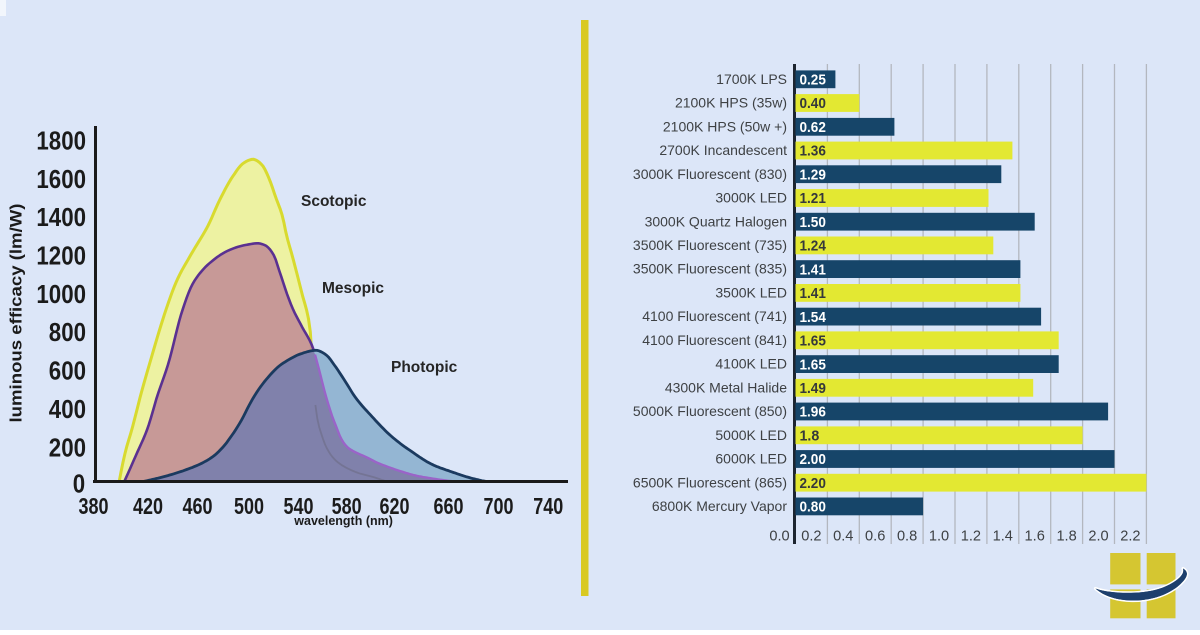 The height and width of the screenshot is (635, 1200). Describe the element at coordinates (779, 537) in the screenshot. I see `svg-text: 0.0` at that location.